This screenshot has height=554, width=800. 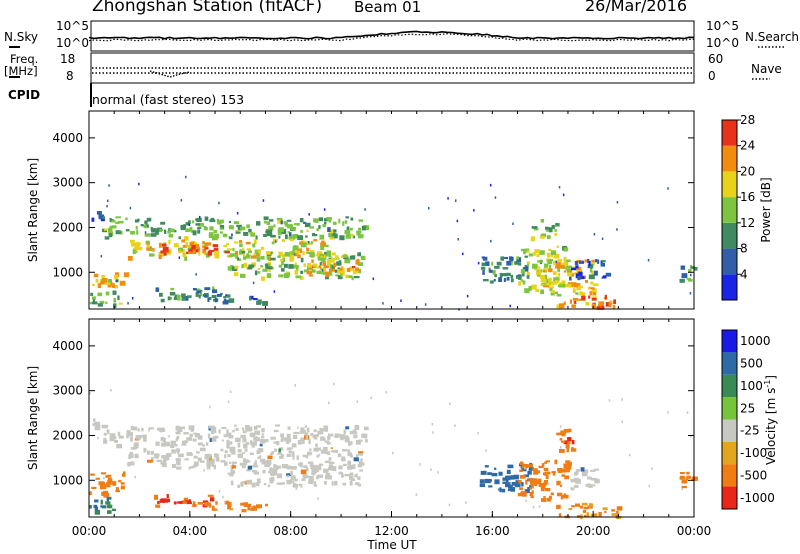 I want to click on colorbar-tick-label: 500, so click(x=751, y=364).